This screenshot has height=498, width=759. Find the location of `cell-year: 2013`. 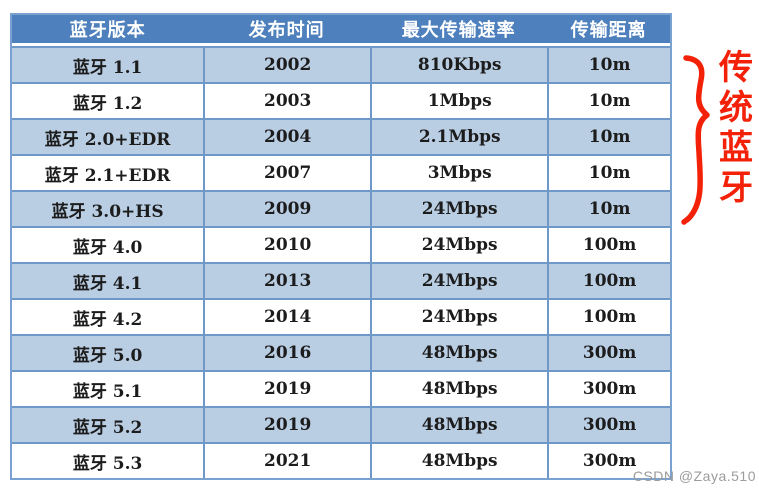

cell-year: 2013 is located at coordinates (287, 280).